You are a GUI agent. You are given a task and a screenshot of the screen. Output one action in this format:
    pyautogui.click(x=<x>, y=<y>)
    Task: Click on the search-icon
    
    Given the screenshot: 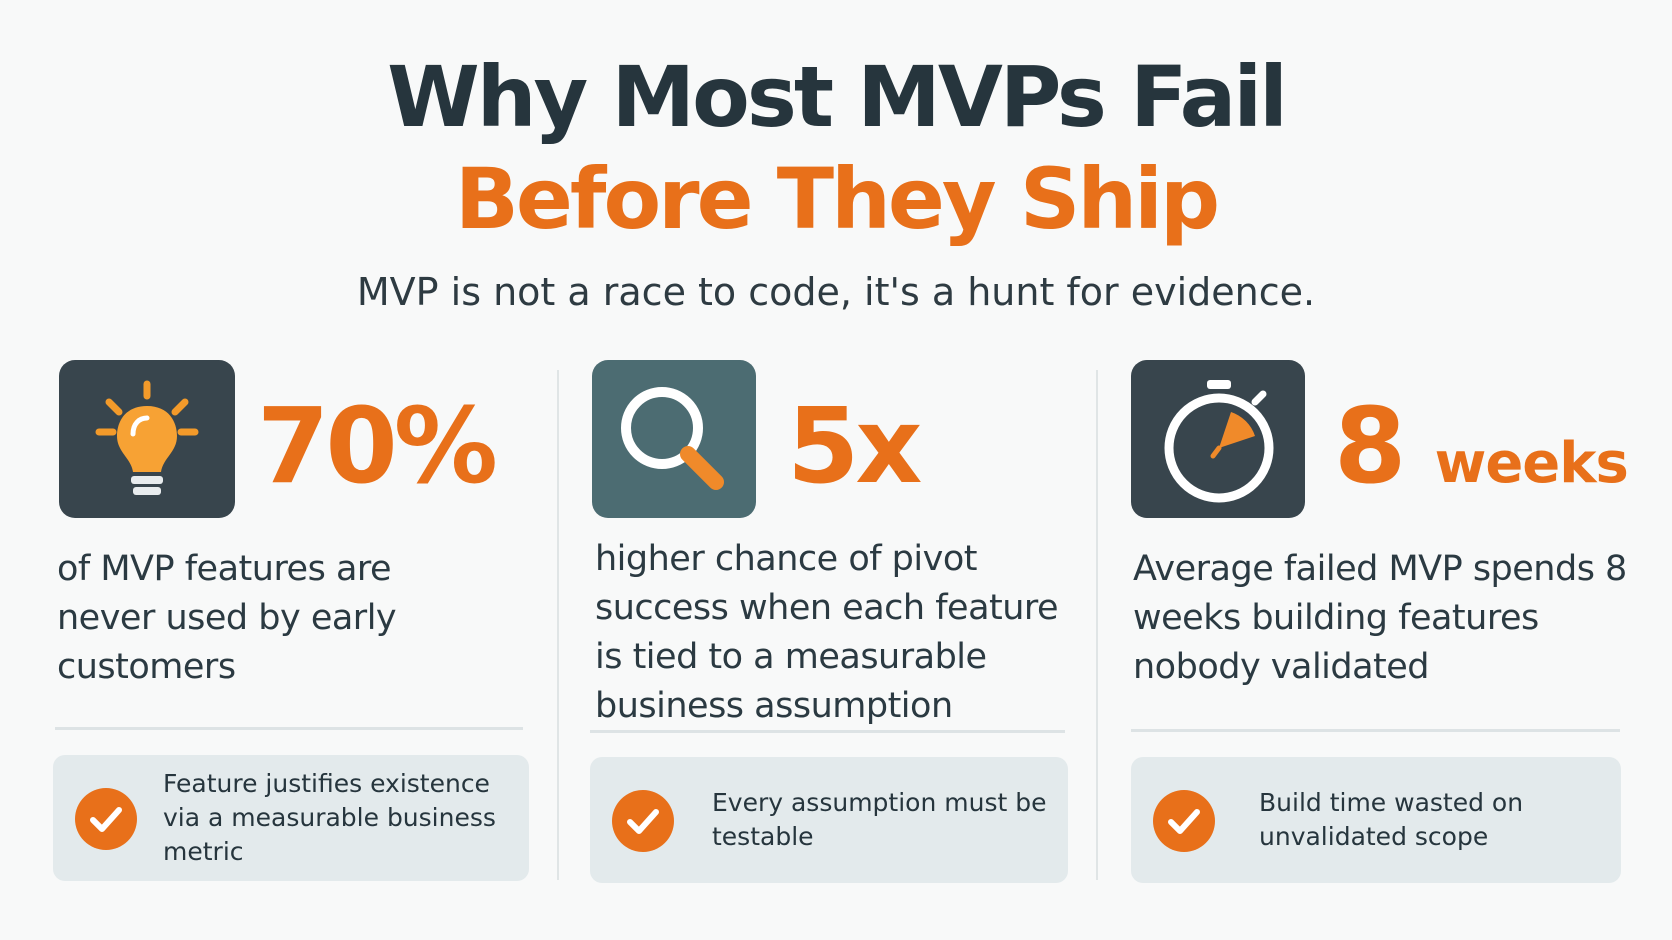 What is the action you would take?
    pyautogui.click(x=674, y=439)
    